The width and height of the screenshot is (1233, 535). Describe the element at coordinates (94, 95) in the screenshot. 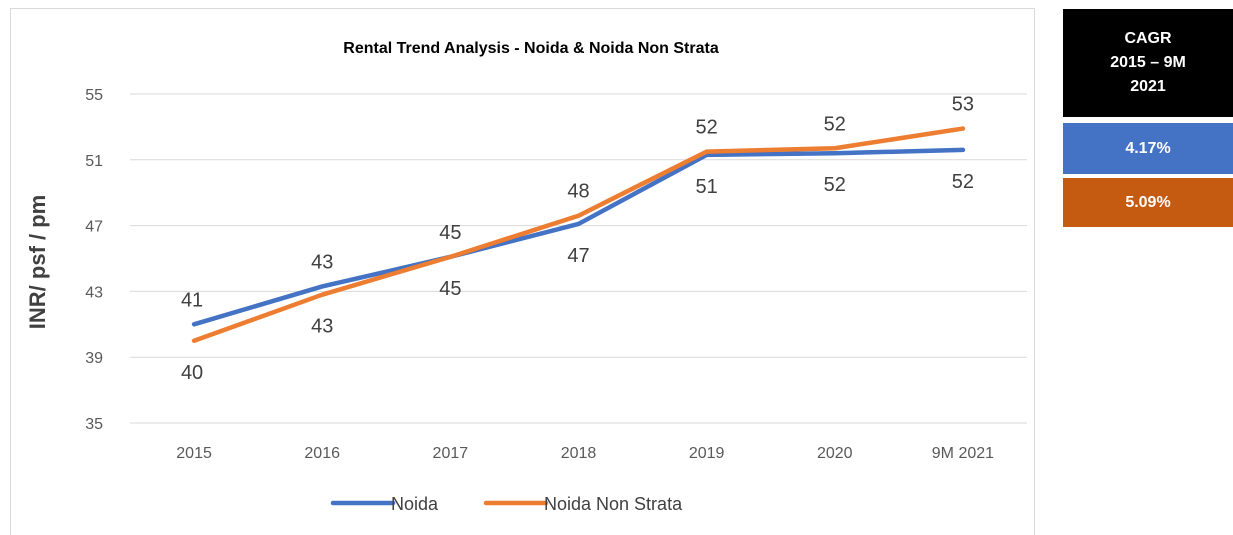

I see `y-tick-label: 55` at that location.